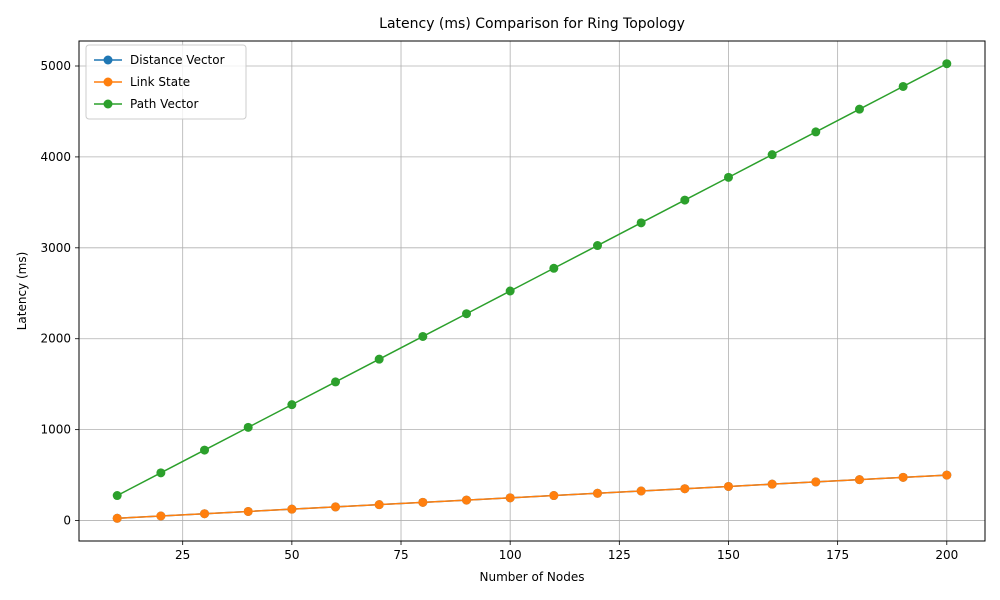 This screenshot has height=600, width=1000. I want to click on x-axis-label: Number of Nodes, so click(532, 577).